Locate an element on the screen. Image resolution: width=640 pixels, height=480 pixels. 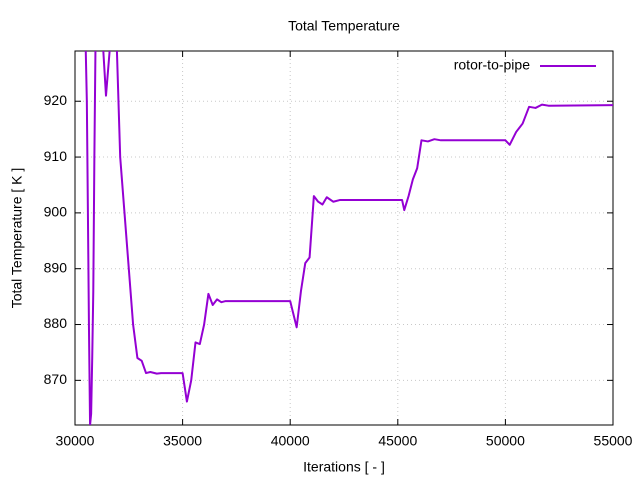
chart-title: Total Temperature is located at coordinates (344, 26).